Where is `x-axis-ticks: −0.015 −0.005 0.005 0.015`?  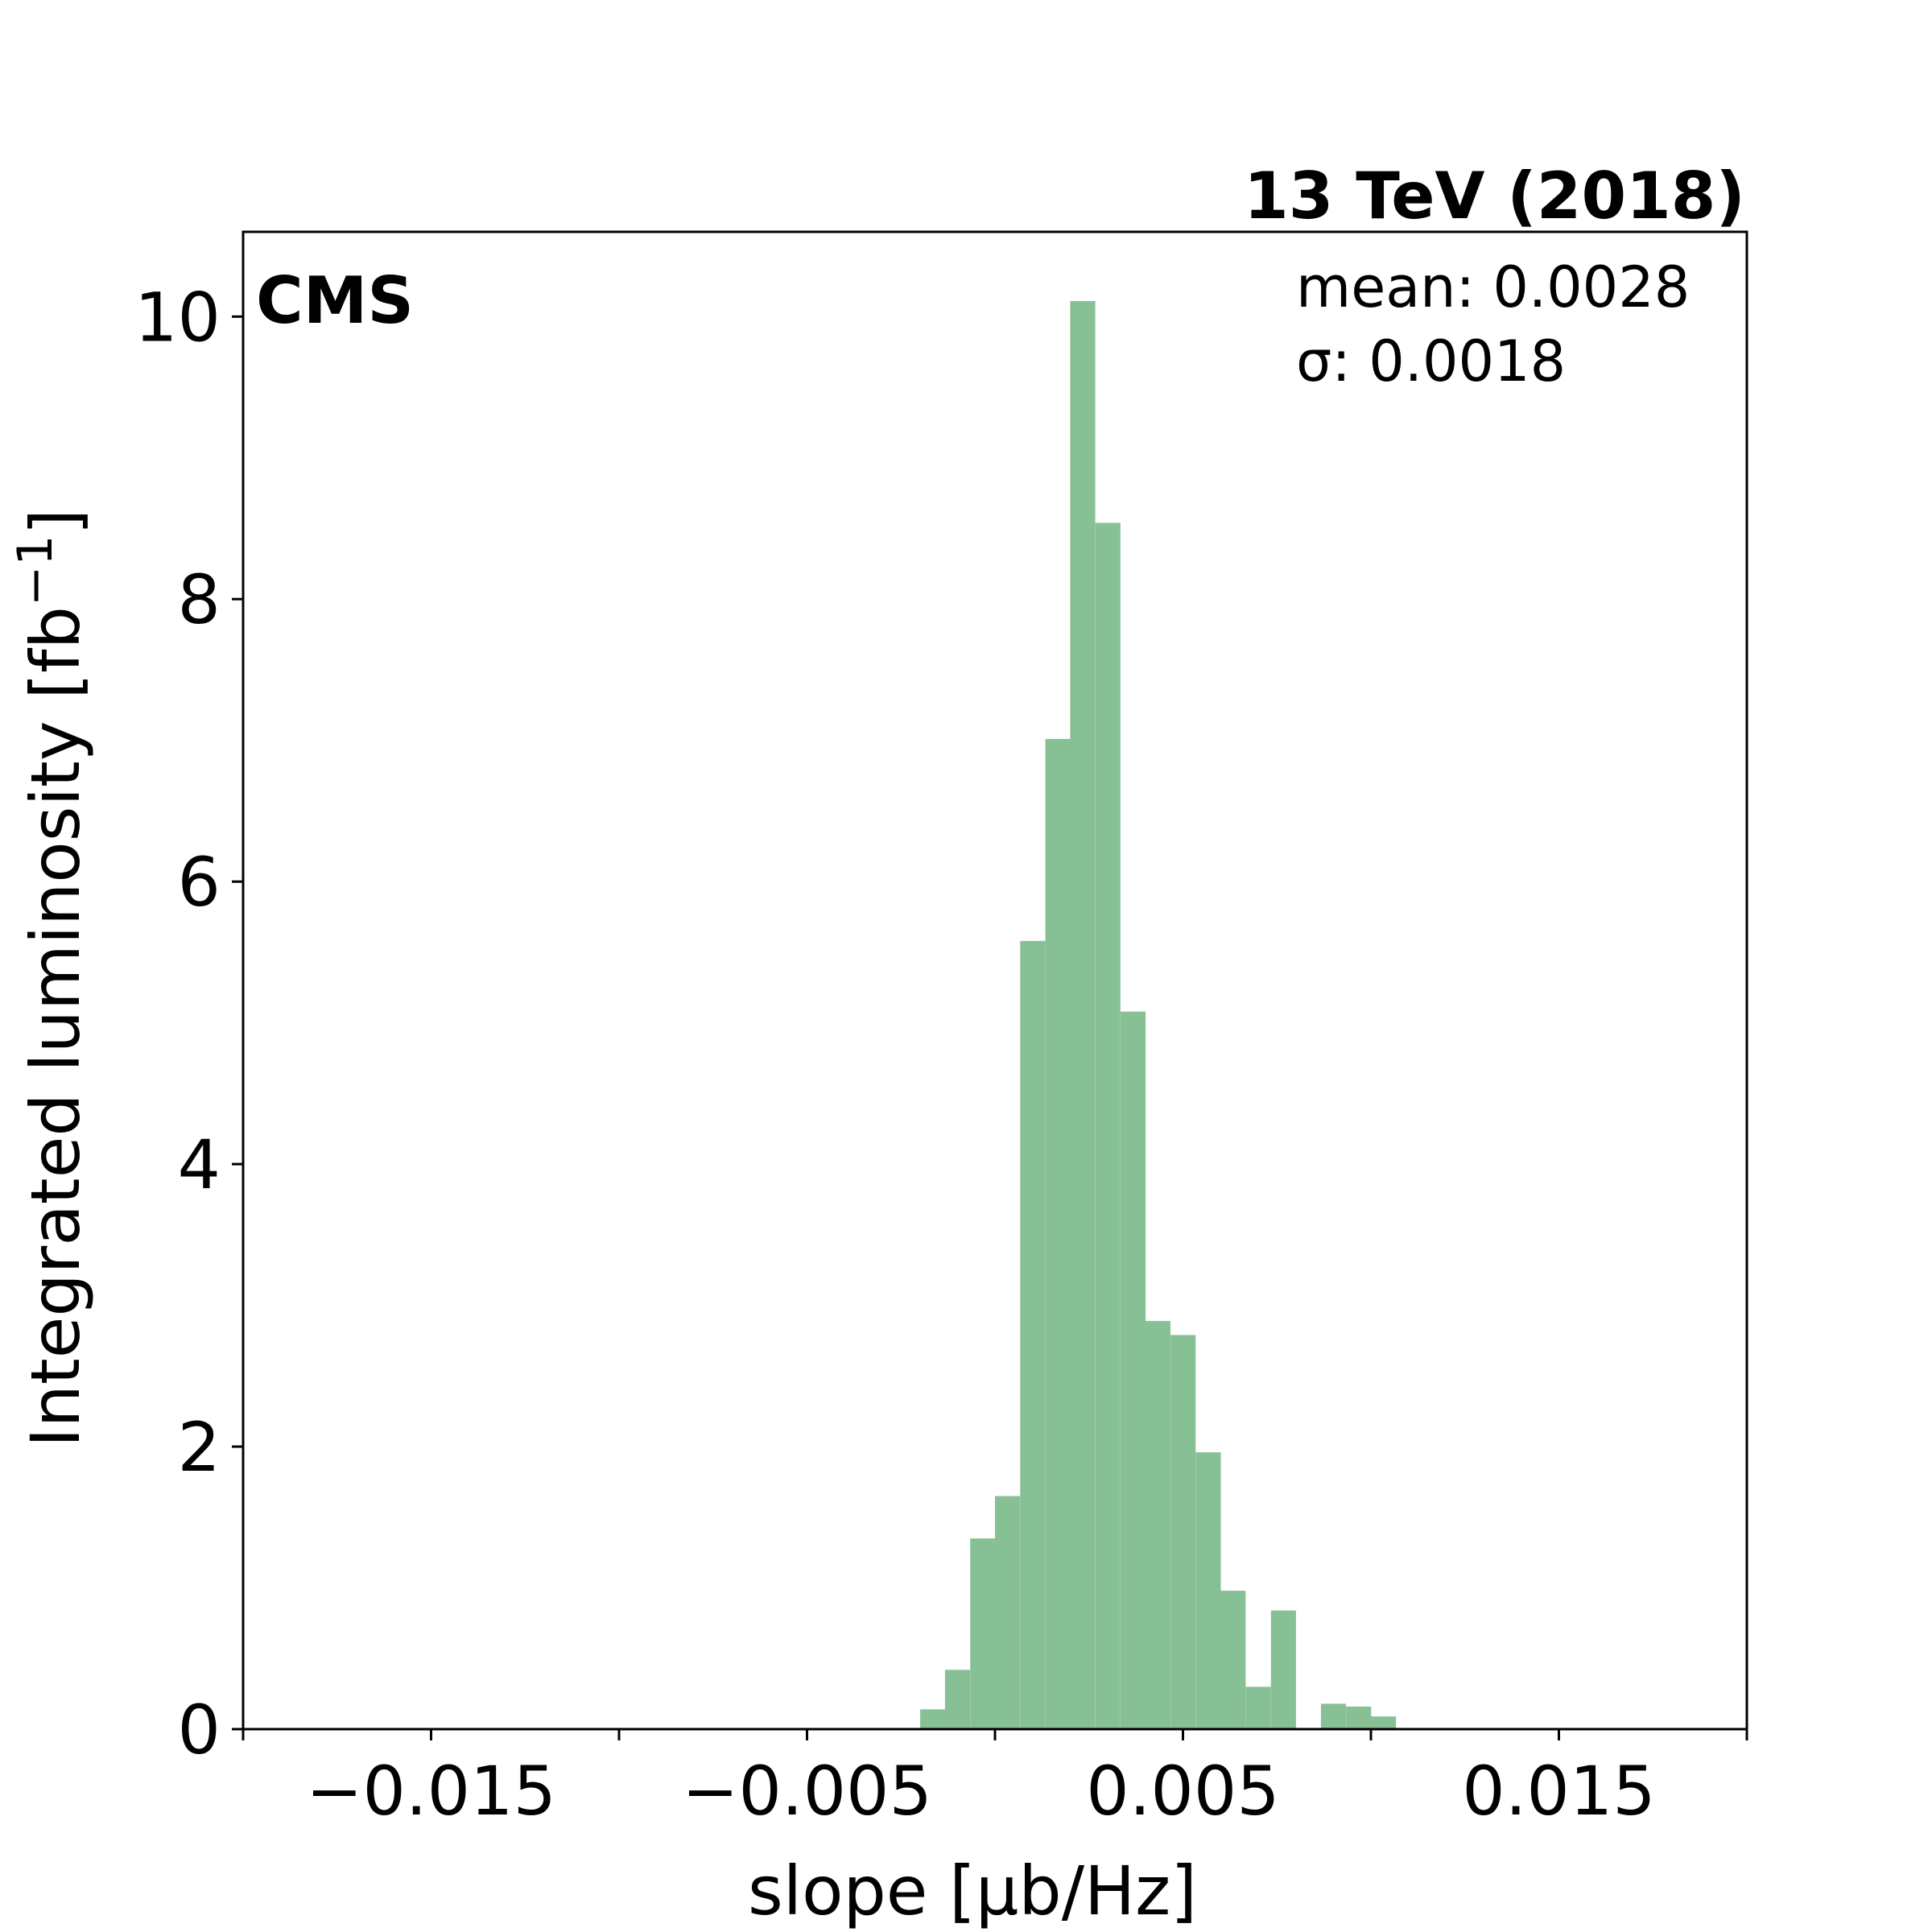
x-axis-ticks: −0.015 −0.005 0.005 0.015 is located at coordinates (995, 1780).